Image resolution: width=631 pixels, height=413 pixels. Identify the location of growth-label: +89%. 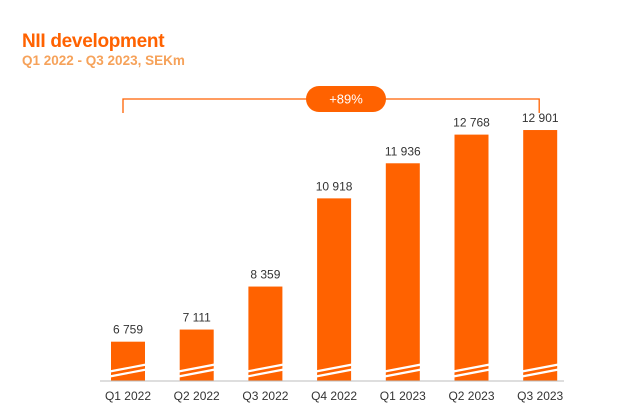
(346, 99).